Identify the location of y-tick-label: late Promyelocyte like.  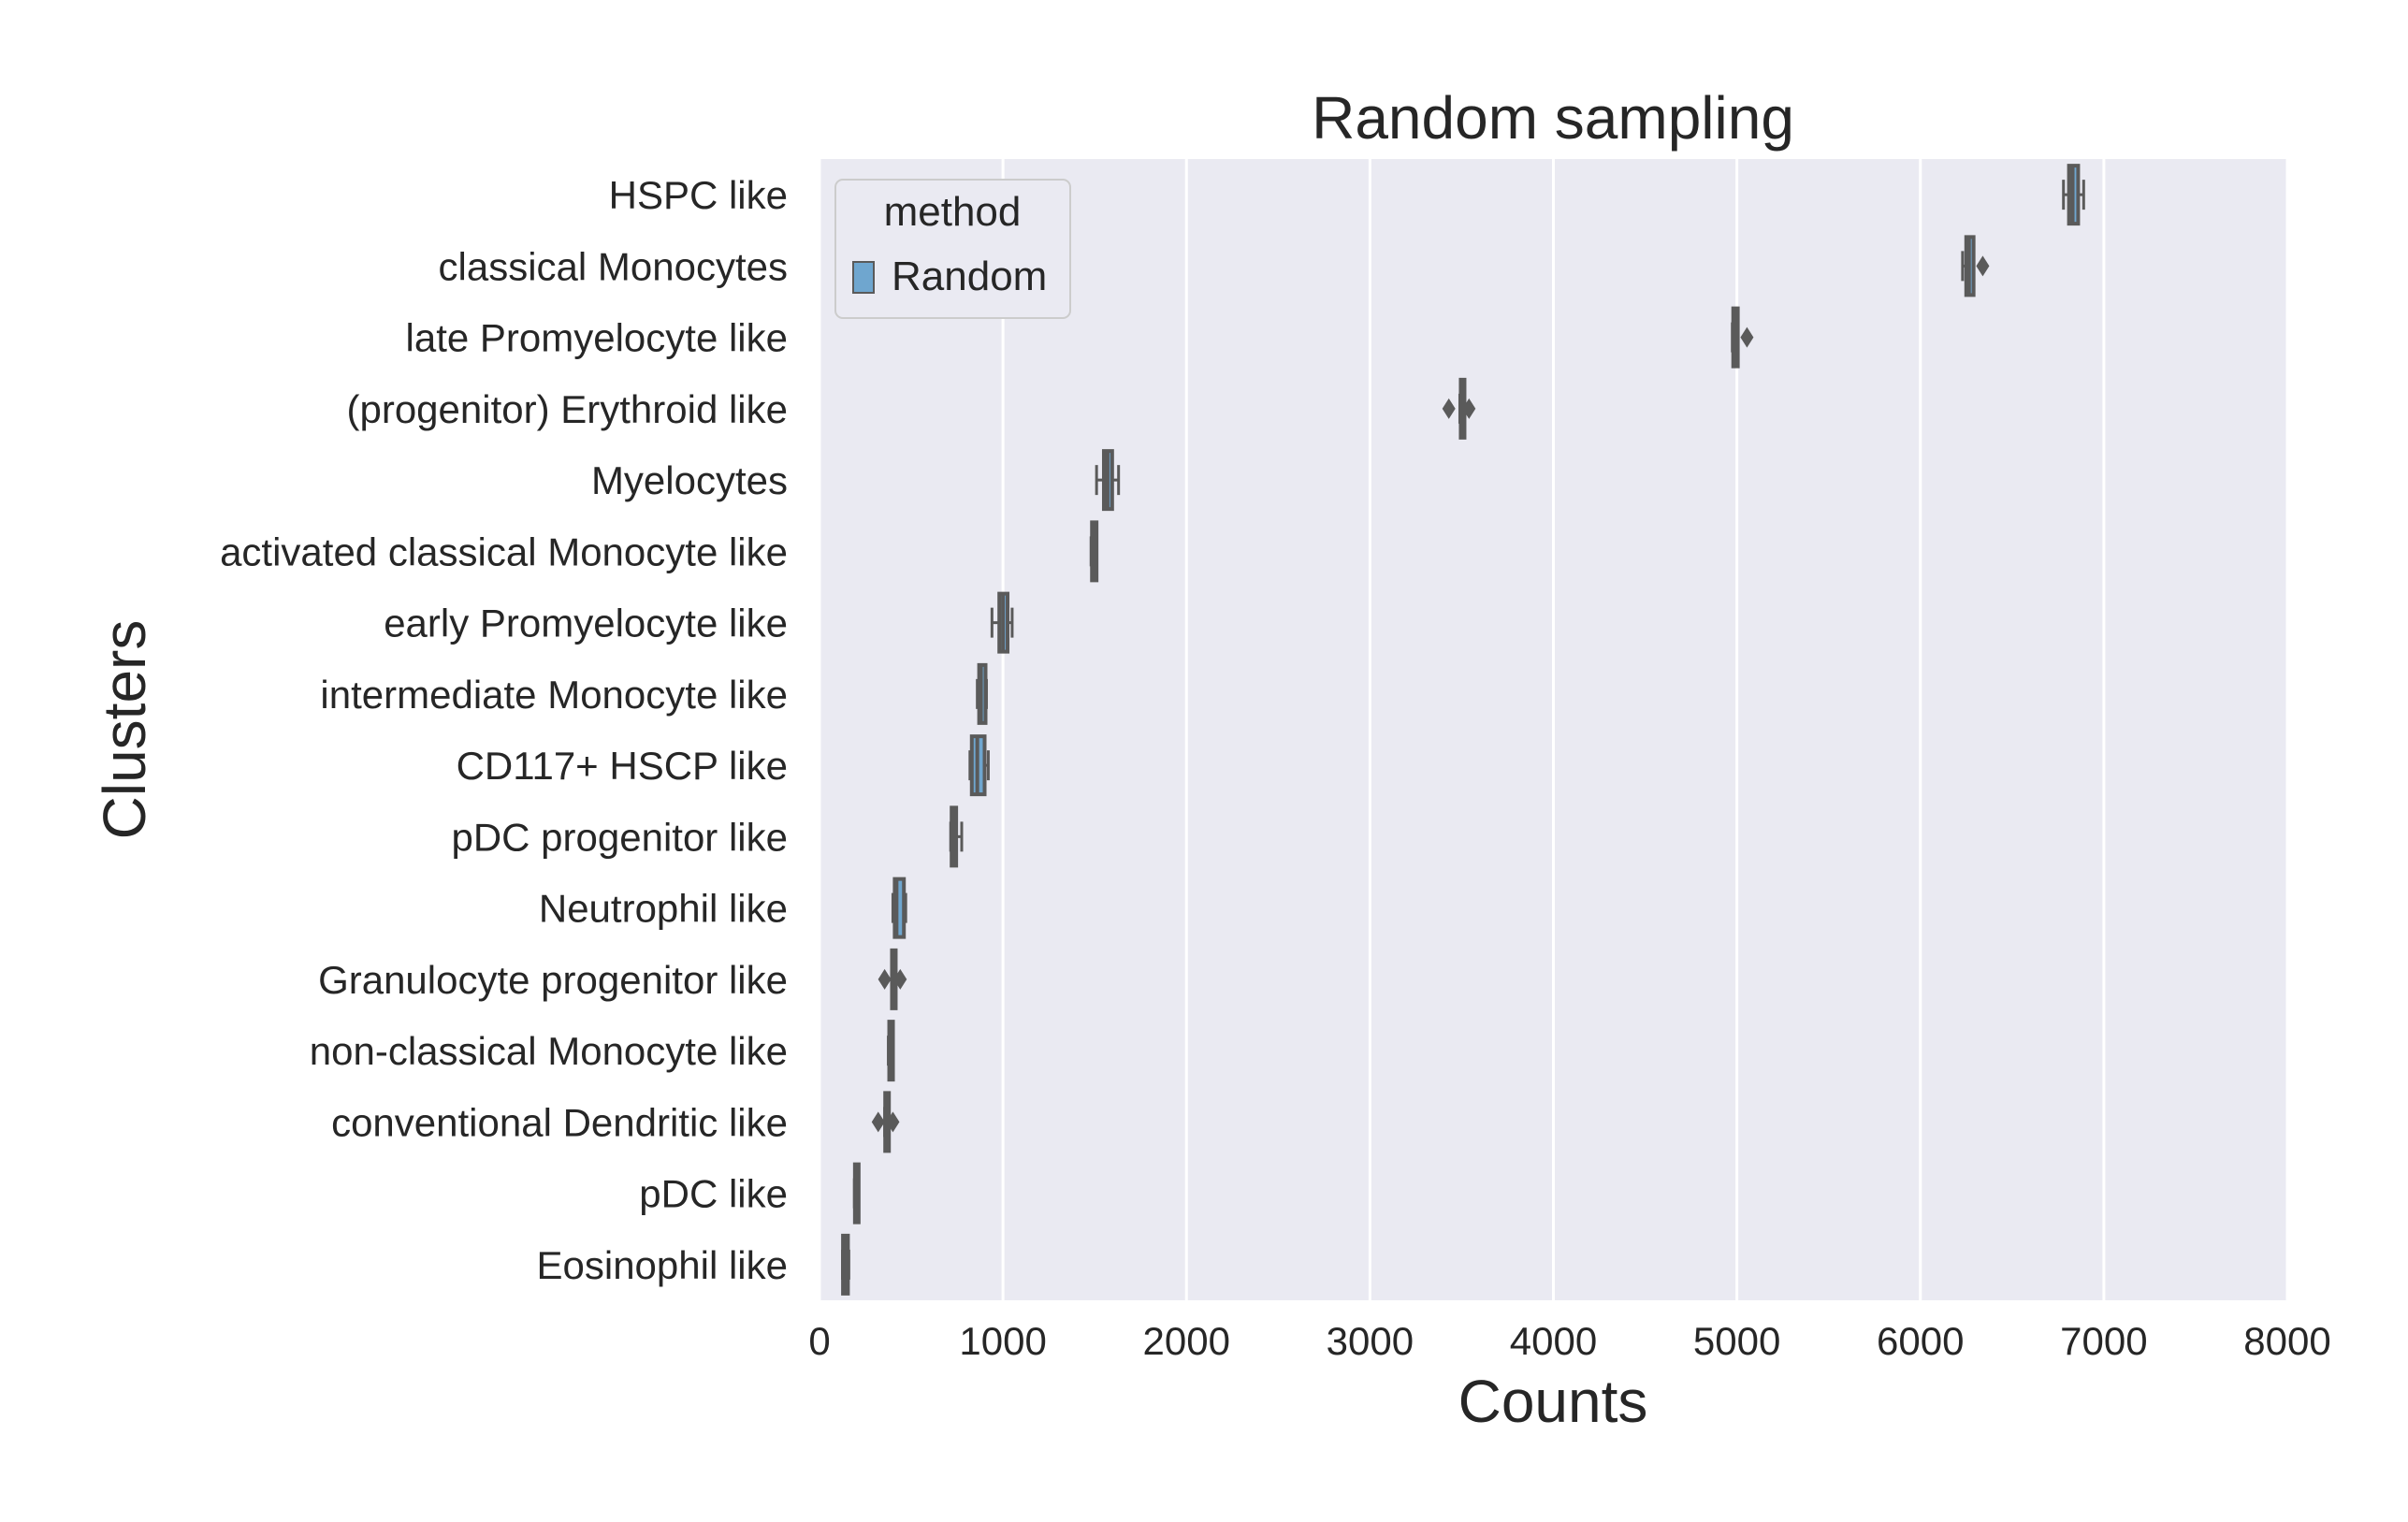
(598, 338).